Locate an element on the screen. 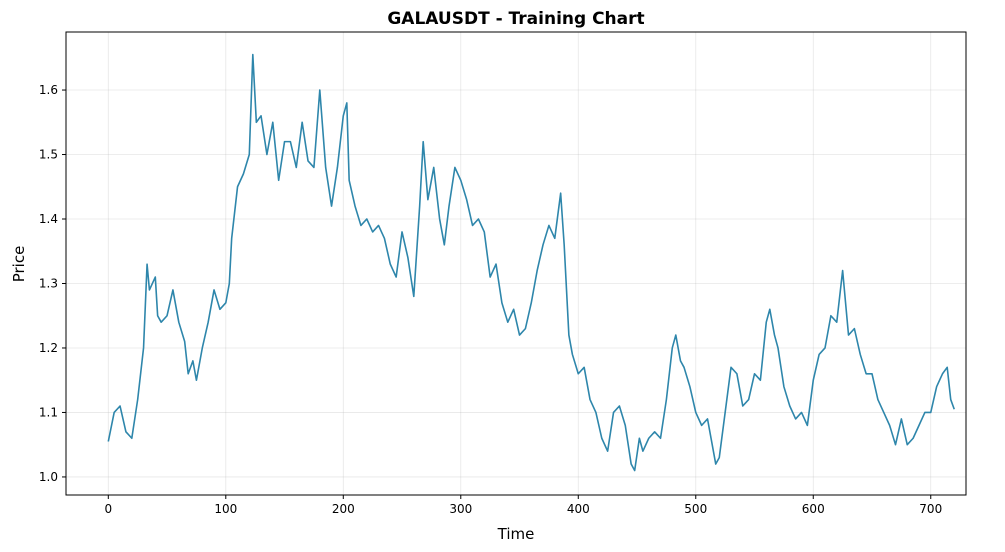 The image size is (1005, 552). chart-title: GALAUSDT - Training Chart is located at coordinates (515, 19).